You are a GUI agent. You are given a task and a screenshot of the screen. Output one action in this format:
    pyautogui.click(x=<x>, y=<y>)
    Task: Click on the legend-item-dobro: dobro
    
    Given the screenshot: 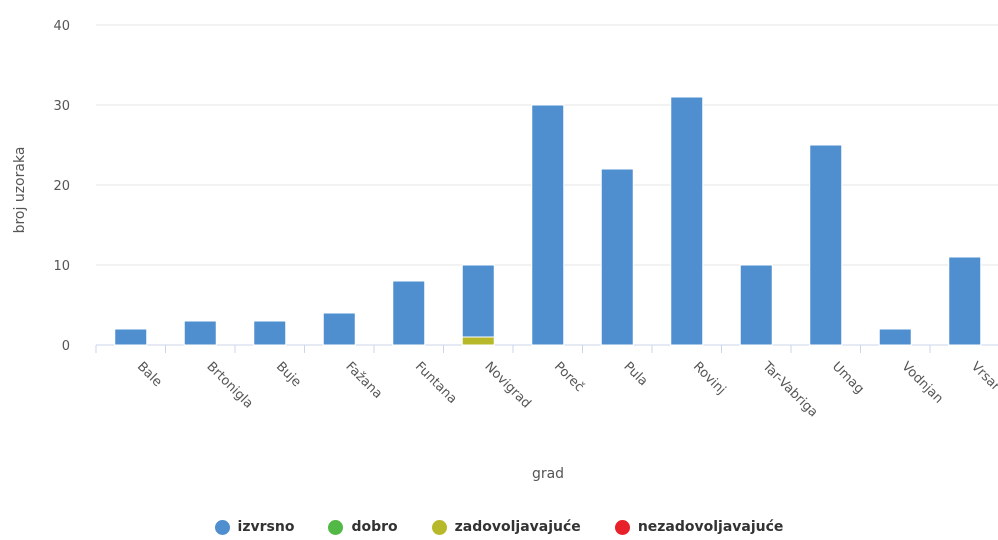 What is the action you would take?
    pyautogui.click(x=363, y=527)
    